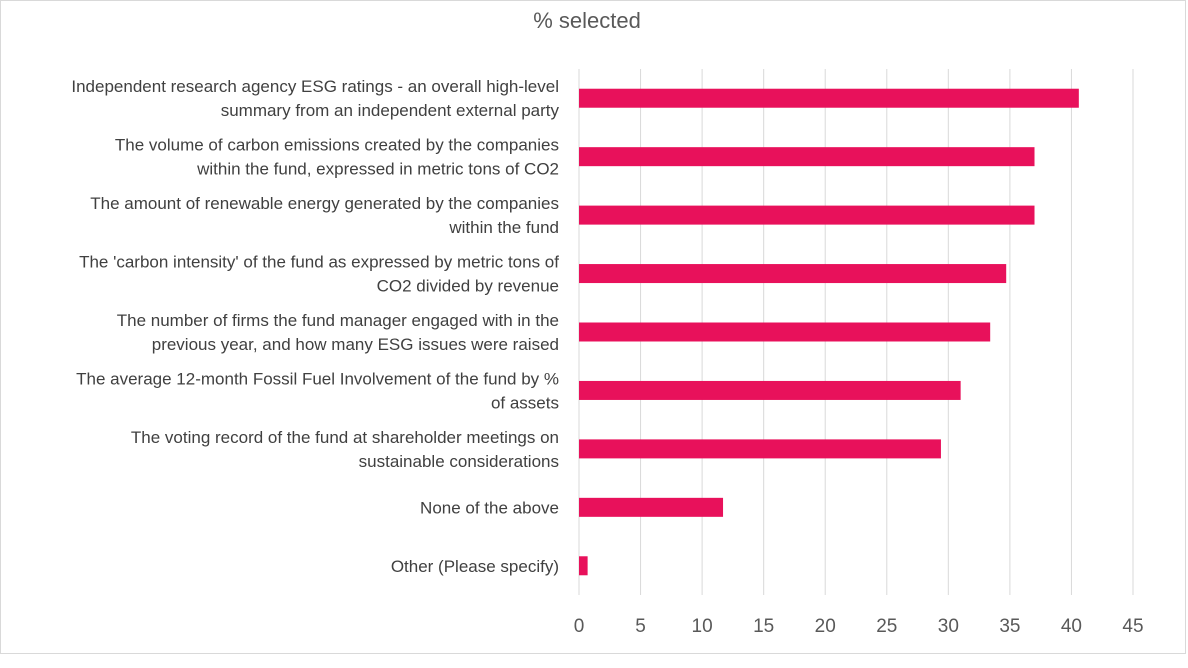 Image resolution: width=1188 pixels, height=668 pixels. Describe the element at coordinates (1071, 626) in the screenshot. I see `x-tick-label: 40` at that location.